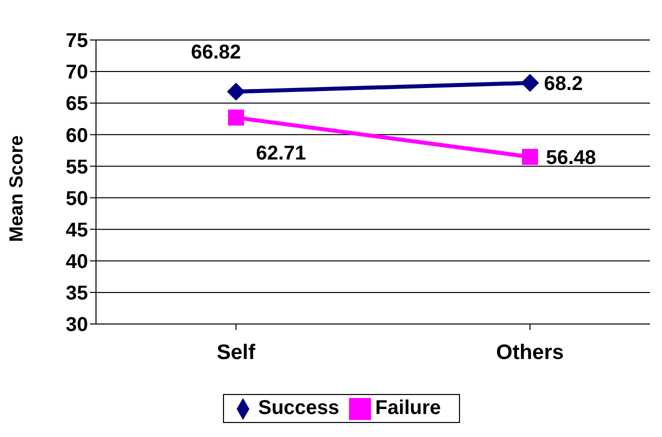 Image resolution: width=662 pixels, height=437 pixels. What do you see at coordinates (77, 73) in the screenshot?
I see `y-tick-label: 70` at bounding box center [77, 73].